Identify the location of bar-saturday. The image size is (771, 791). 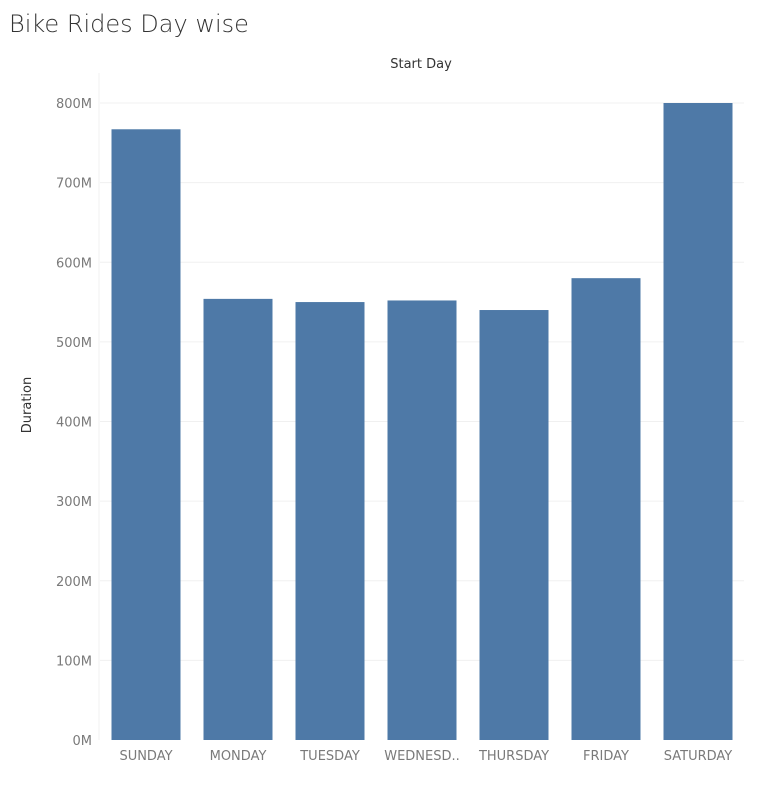
(698, 421).